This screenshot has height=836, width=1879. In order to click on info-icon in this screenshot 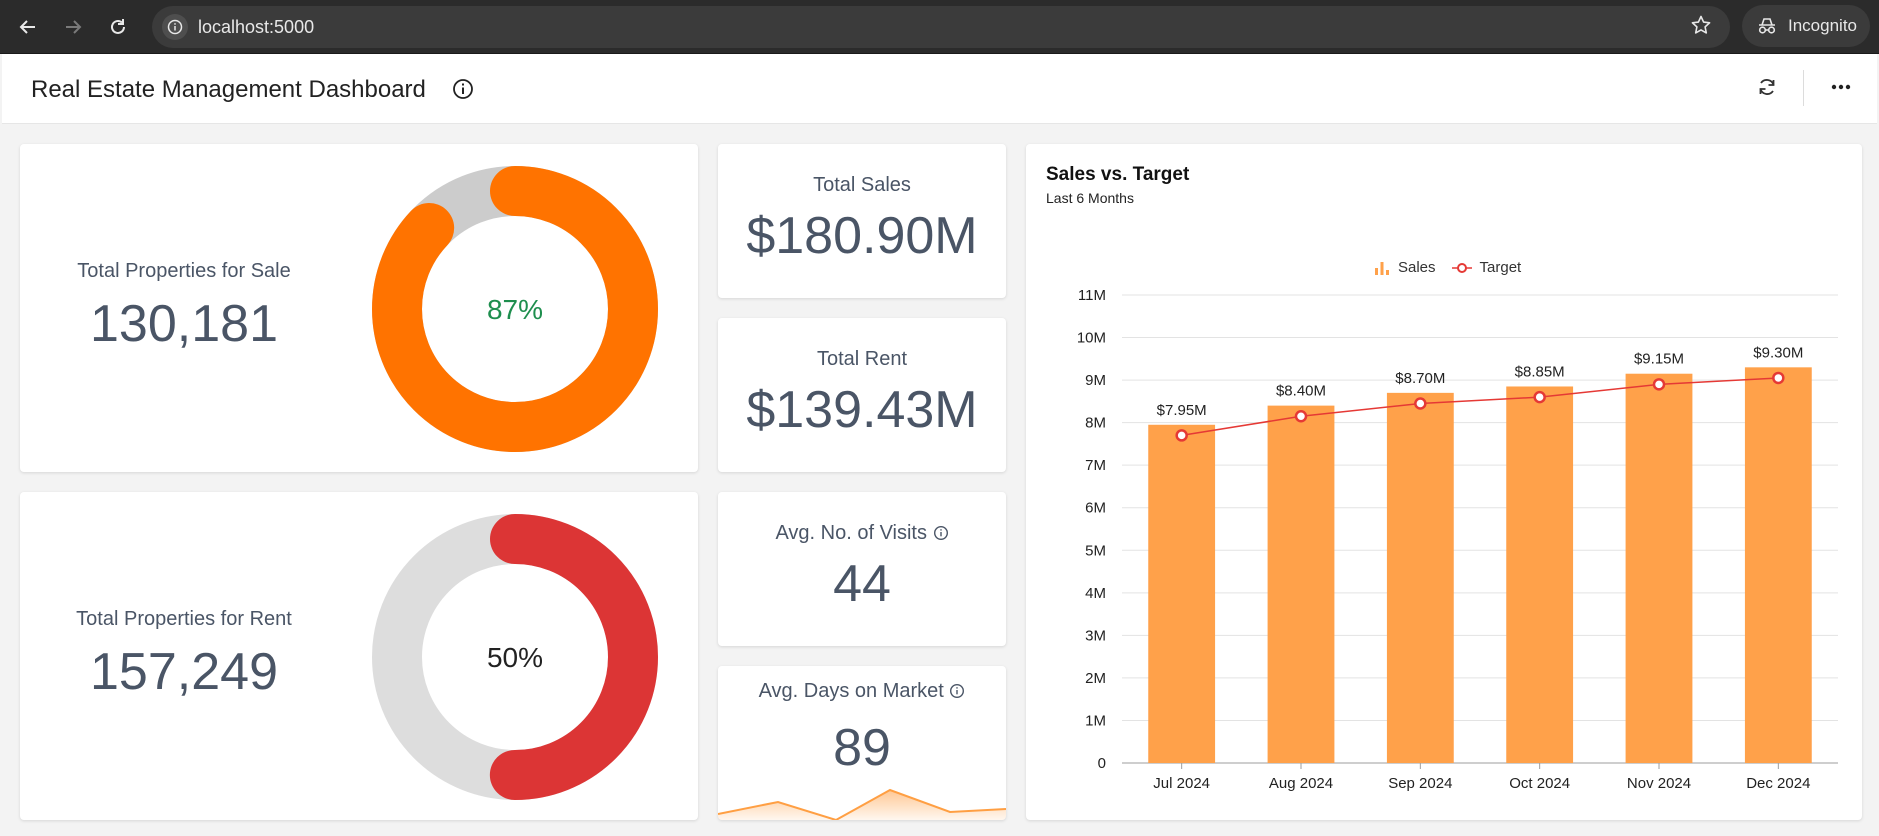, I will do `click(463, 91)`.